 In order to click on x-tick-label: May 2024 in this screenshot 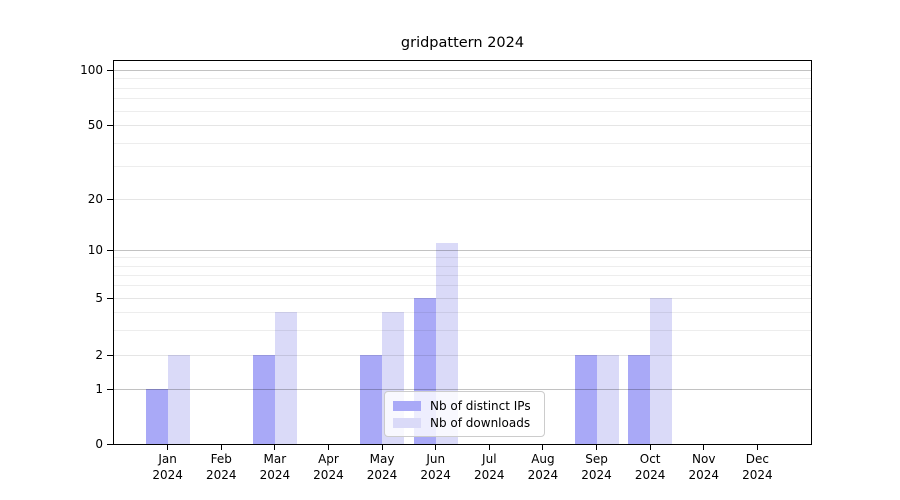, I will do `click(382, 467)`.